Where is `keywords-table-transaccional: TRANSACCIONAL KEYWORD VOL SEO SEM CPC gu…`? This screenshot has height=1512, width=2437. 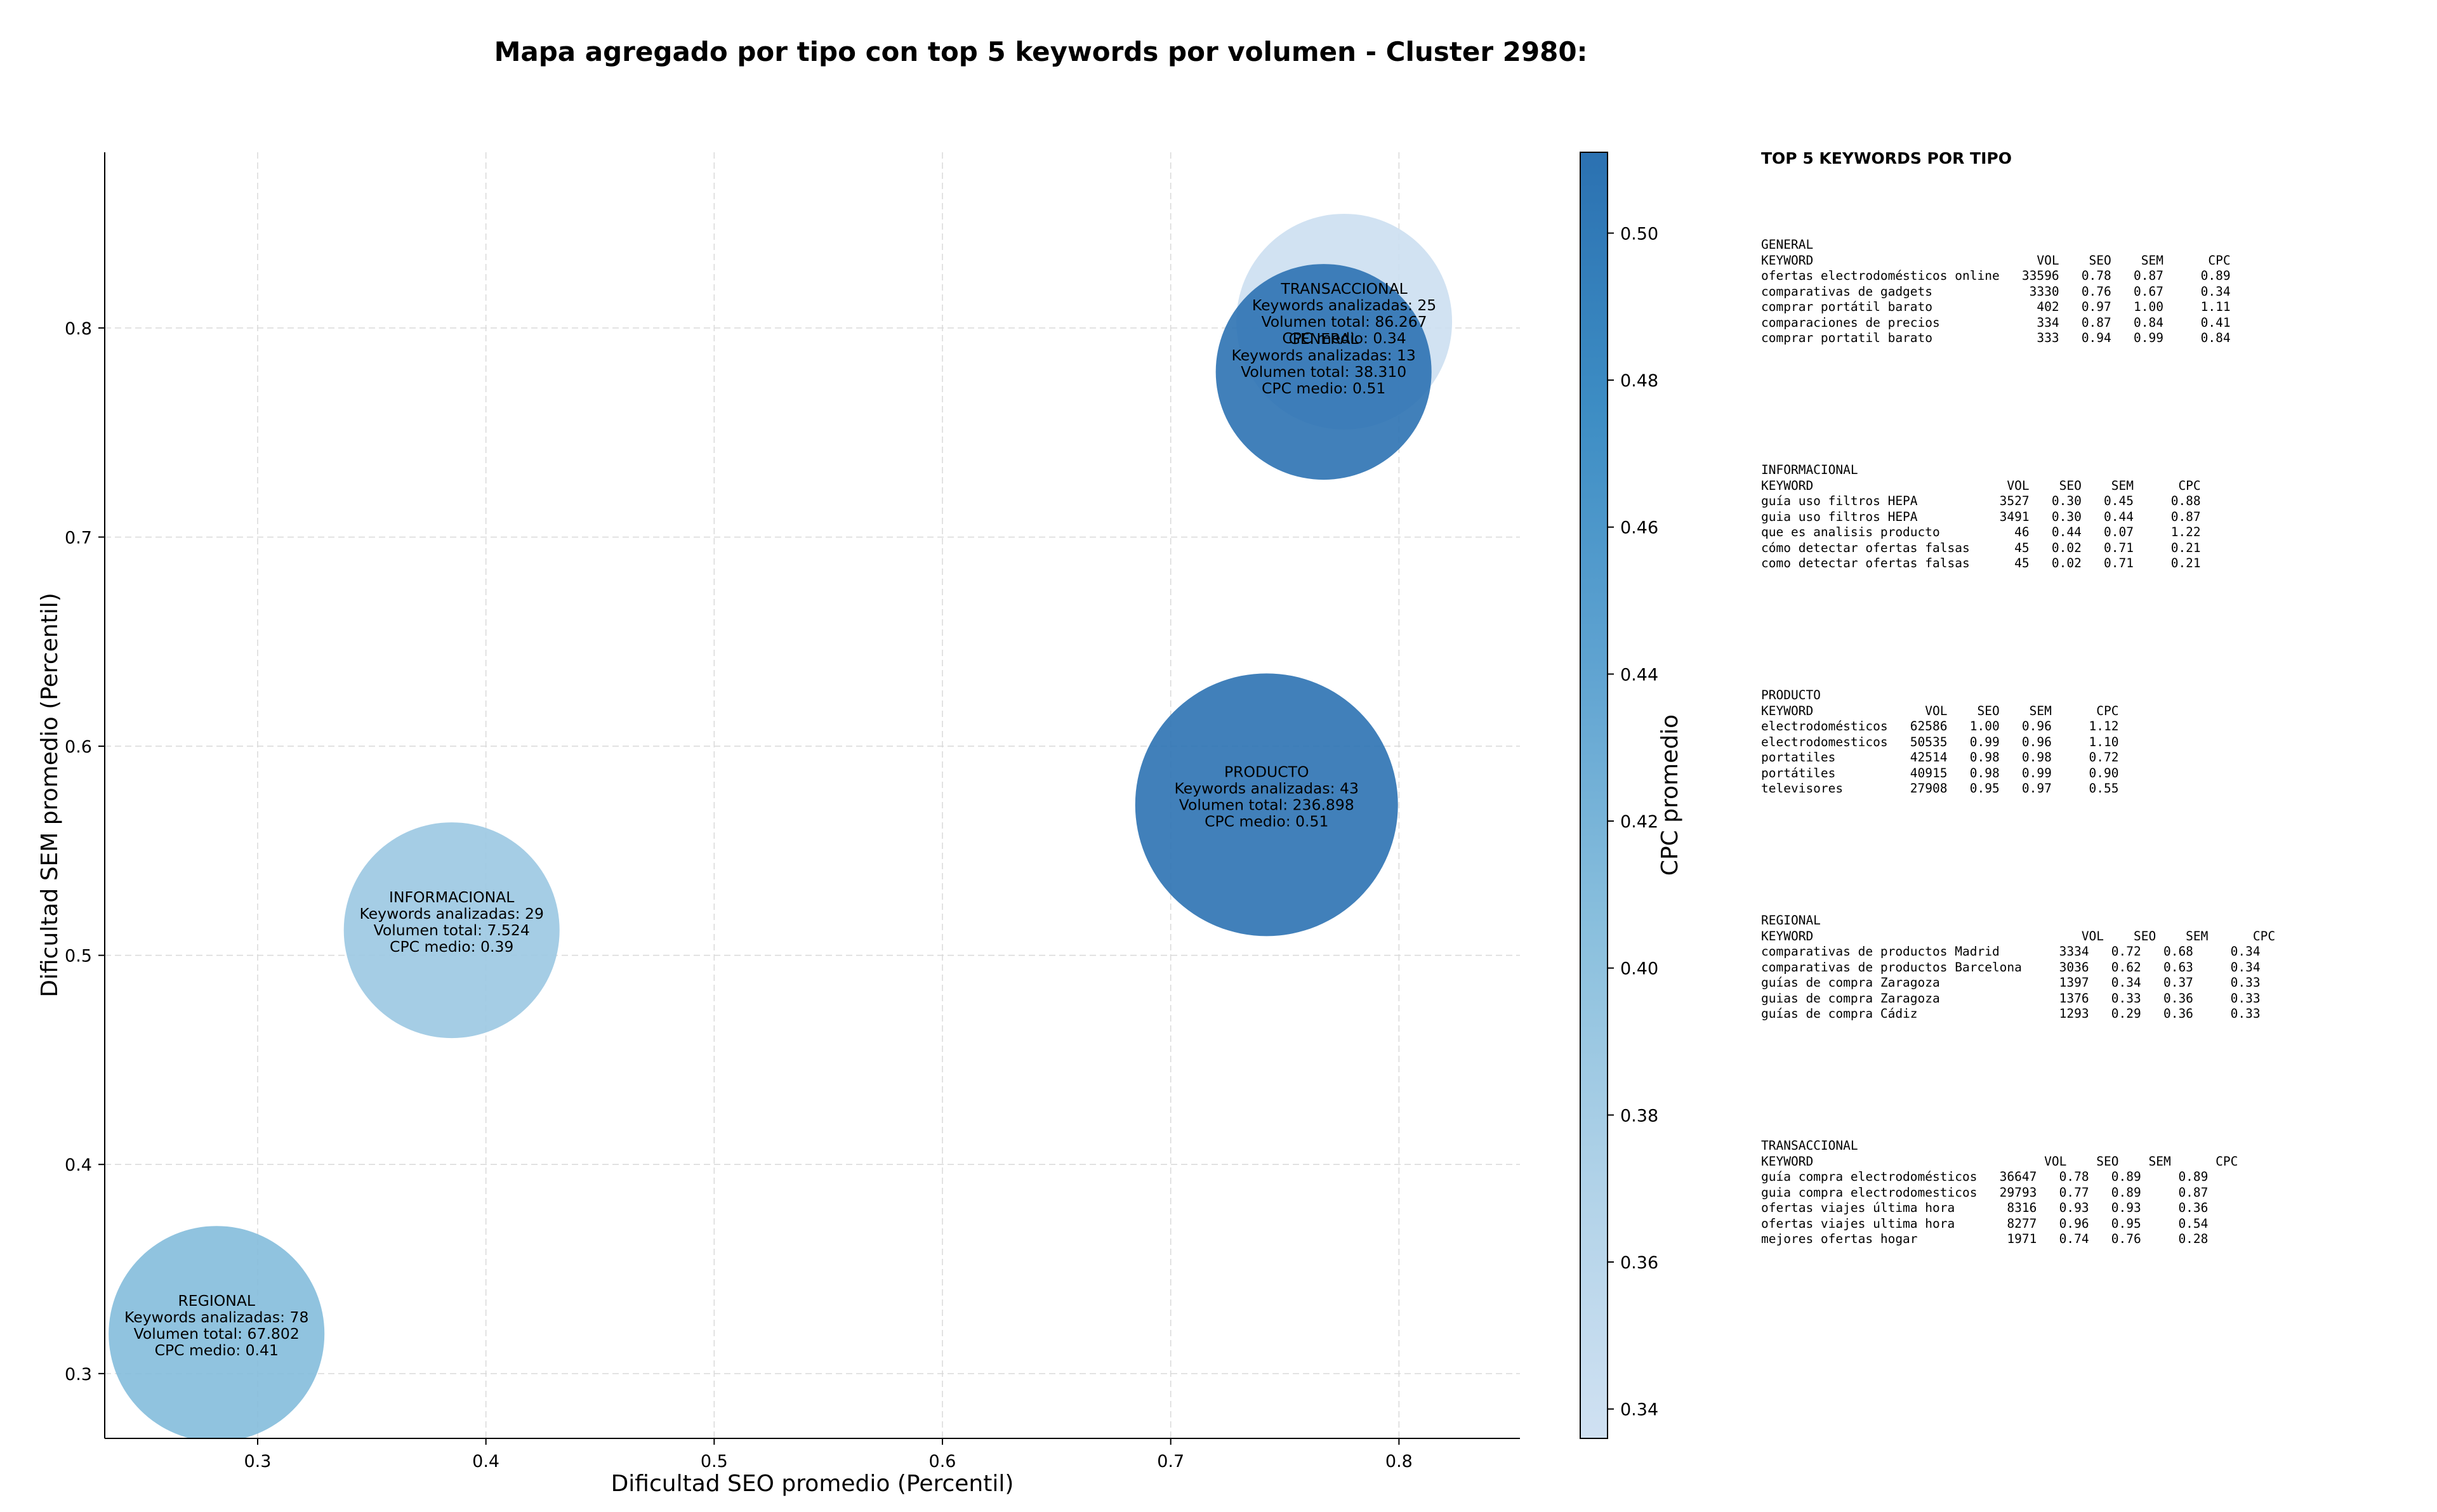
keywords-table-transaccional: TRANSACCIONAL KEYWORD VOL SEO SEM CPC gu… is located at coordinates (1999, 1192).